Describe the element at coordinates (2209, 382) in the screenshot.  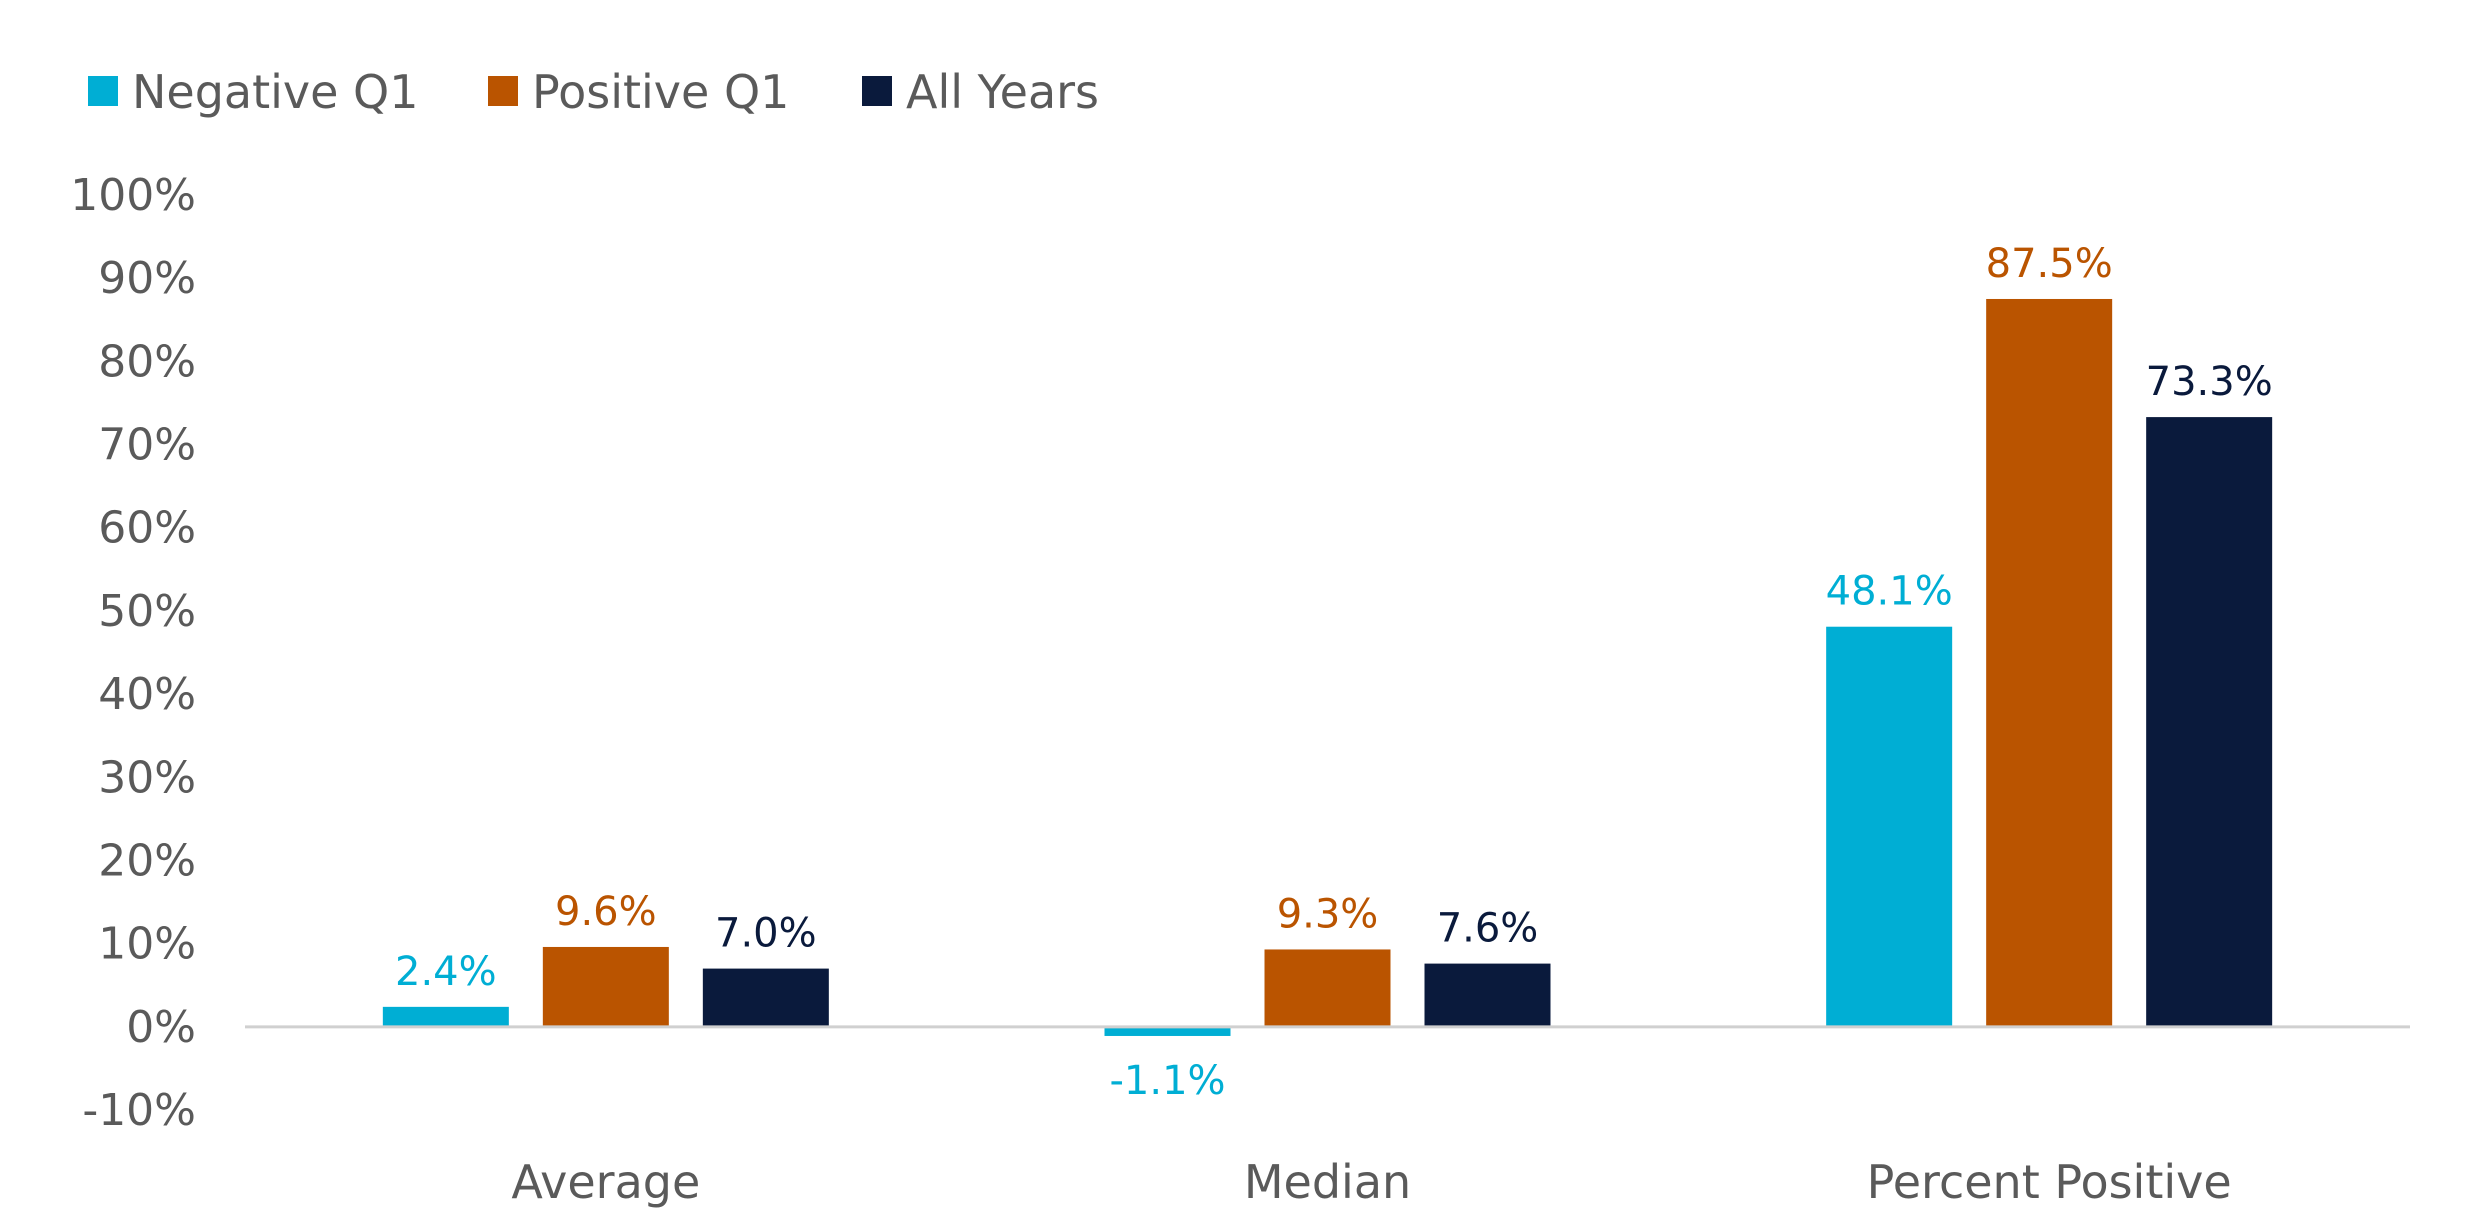
I see `data-label-all-years-percent-positive: 73.3%` at that location.